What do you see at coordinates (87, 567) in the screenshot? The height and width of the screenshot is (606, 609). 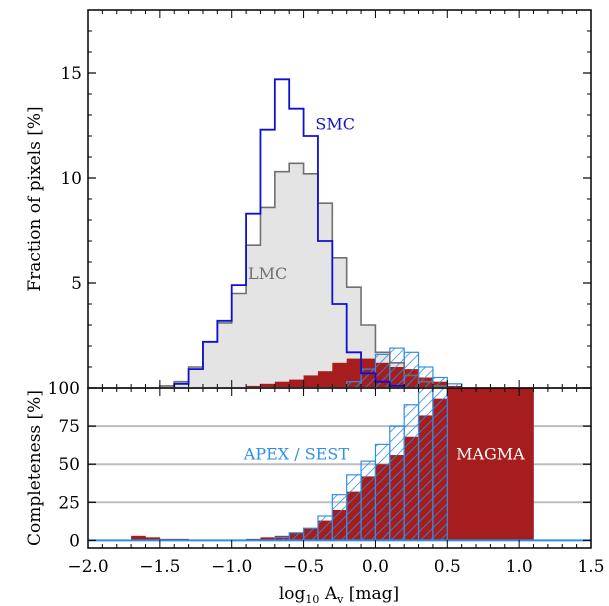 I see `x-tick-label: −2.0` at bounding box center [87, 567].